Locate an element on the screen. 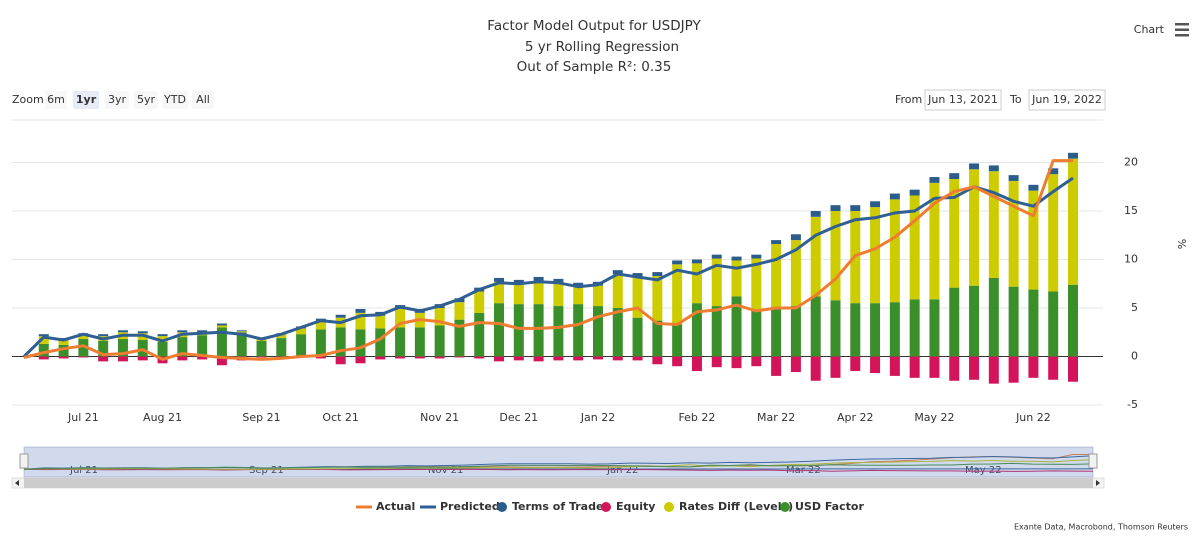  menu-label: Chart is located at coordinates (1149, 29).